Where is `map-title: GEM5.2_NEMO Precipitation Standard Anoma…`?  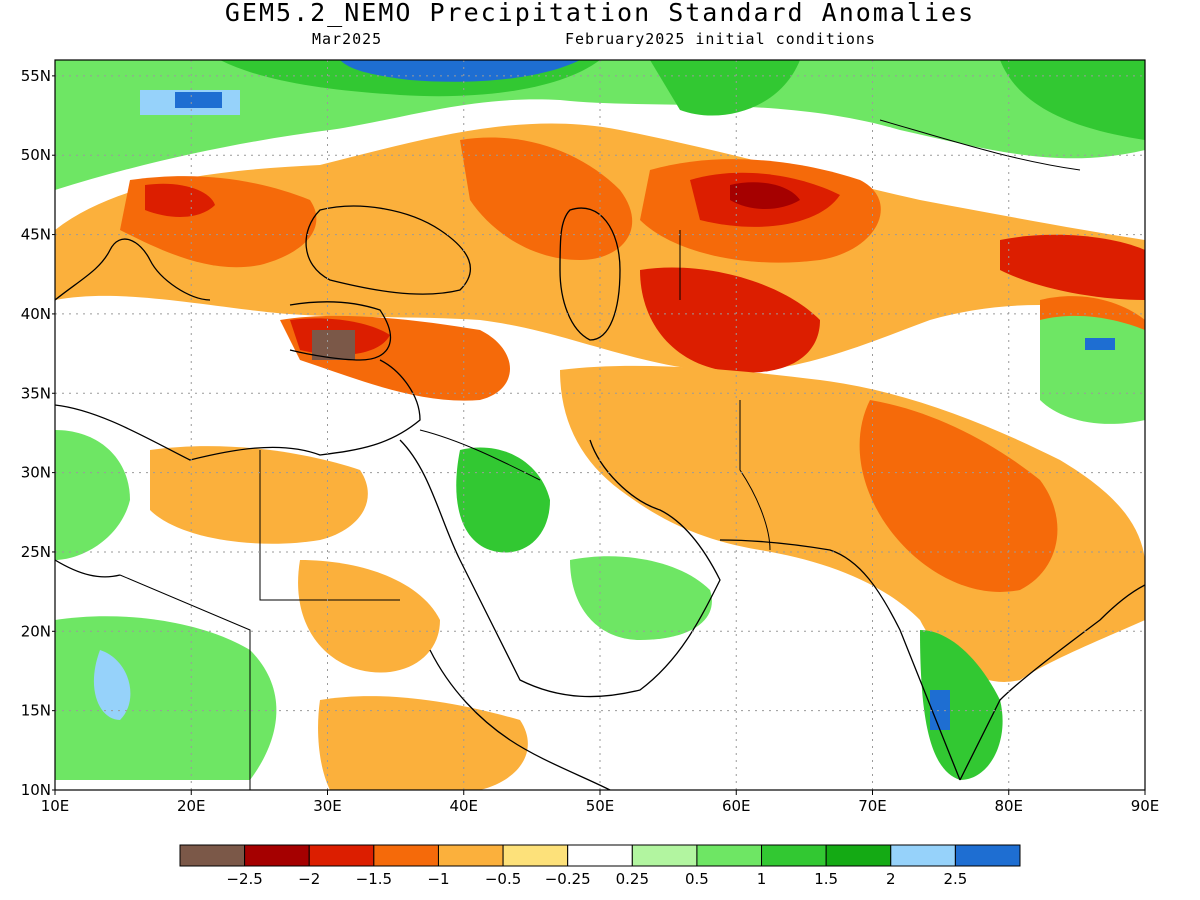
map-title: GEM5.2_NEMO Precipitation Standard Anoma… is located at coordinates (600, 13).